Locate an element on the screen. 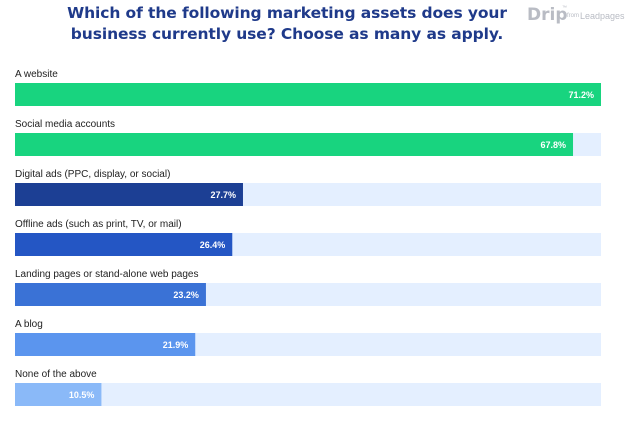 This screenshot has width=630, height=432. category-label: A blog is located at coordinates (29, 324).